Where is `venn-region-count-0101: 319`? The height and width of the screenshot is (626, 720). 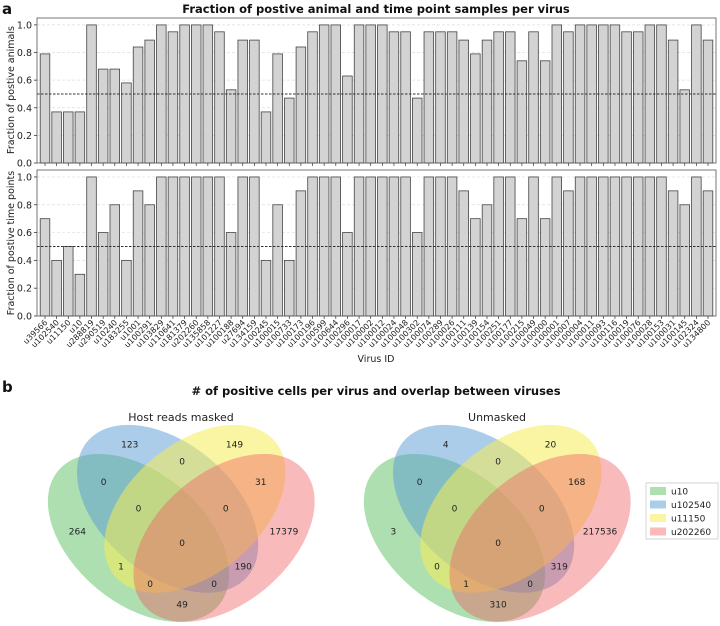
venn-region-count-0101: 319 is located at coordinates (559, 568).